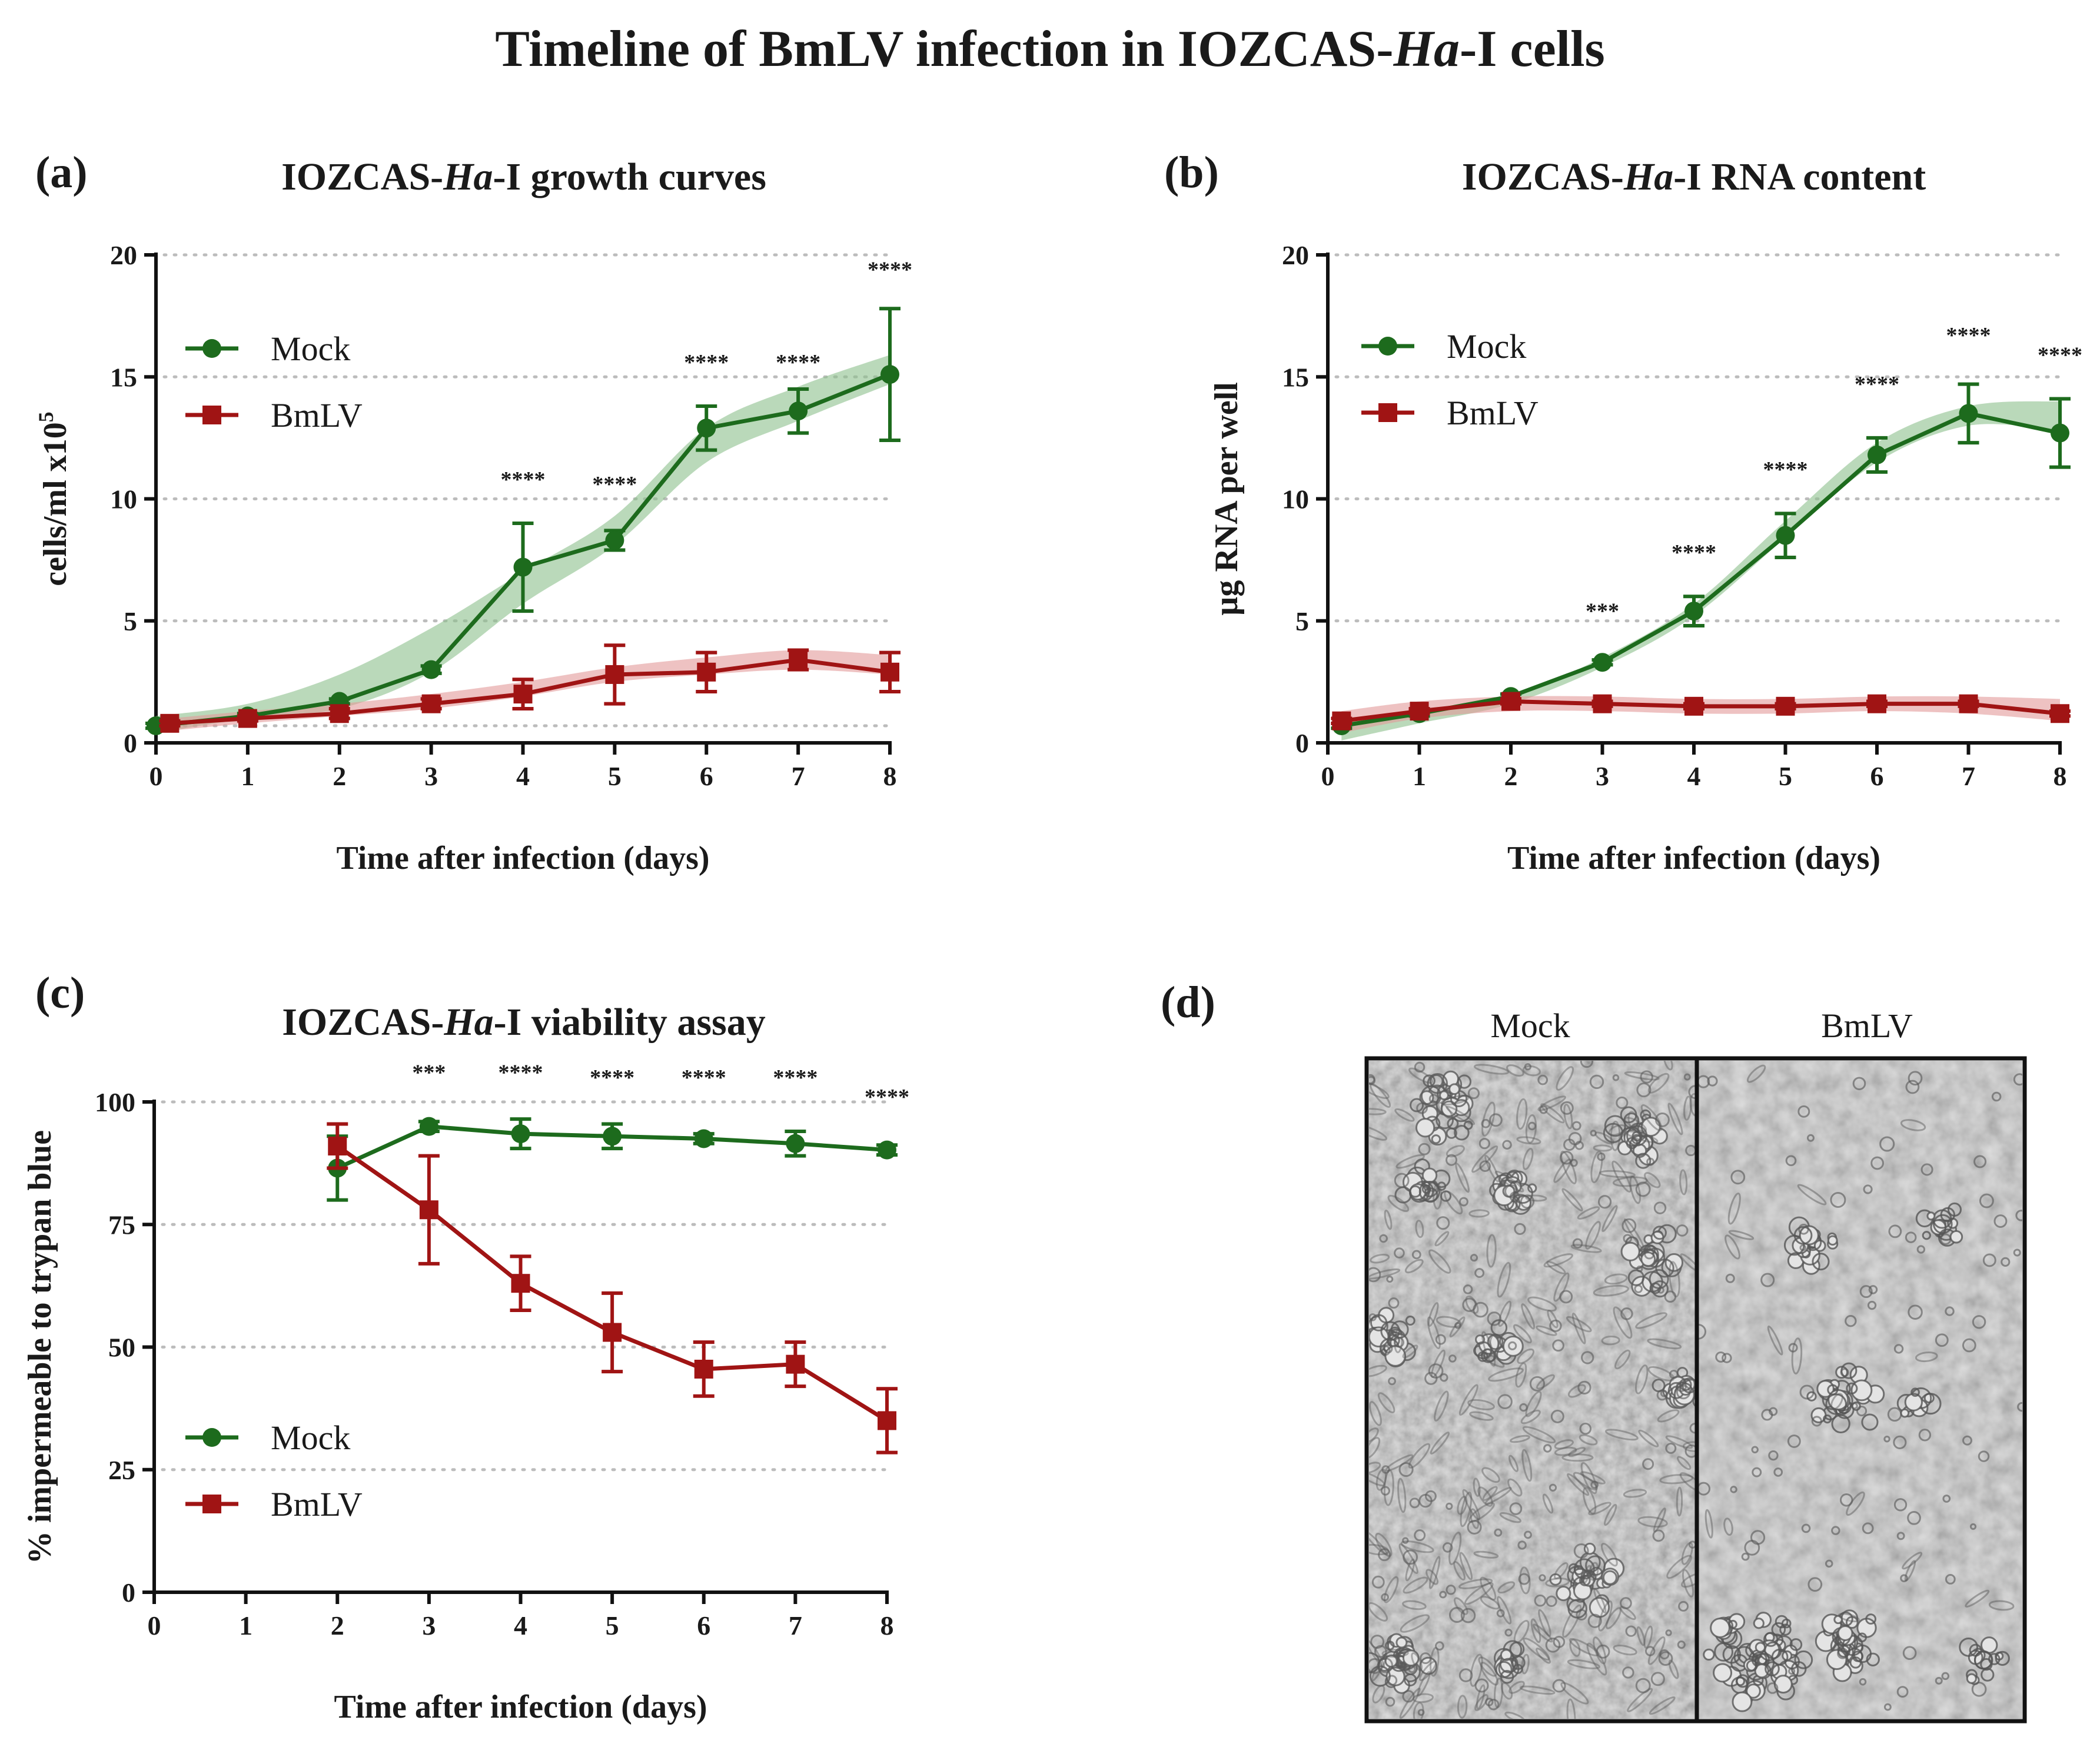 Image resolution: width=2100 pixels, height=1750 pixels. I want to click on chart-1-legend-label: Mock, so click(1486, 346).